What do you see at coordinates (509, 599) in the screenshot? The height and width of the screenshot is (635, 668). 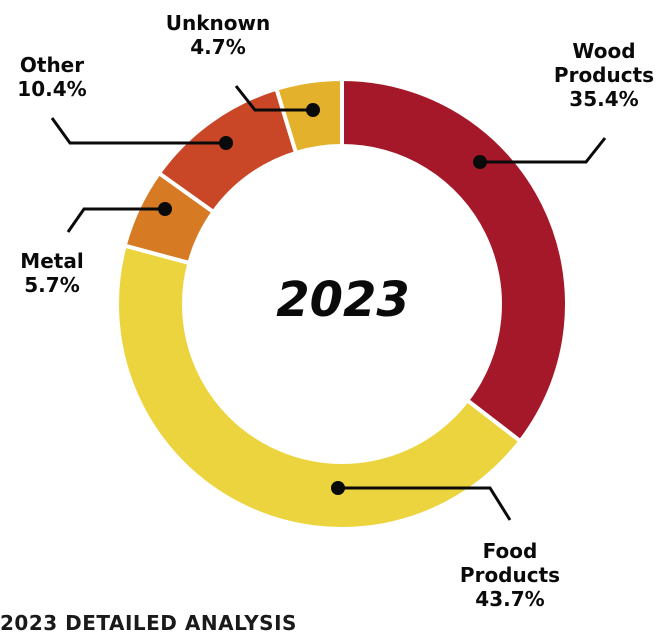 I see `label-value: 43.7%` at bounding box center [509, 599].